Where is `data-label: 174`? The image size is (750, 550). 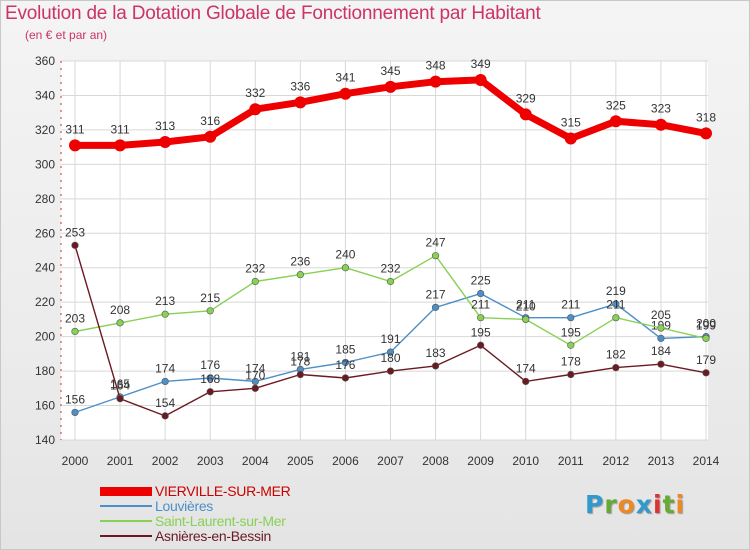 data-label: 174 is located at coordinates (165, 368).